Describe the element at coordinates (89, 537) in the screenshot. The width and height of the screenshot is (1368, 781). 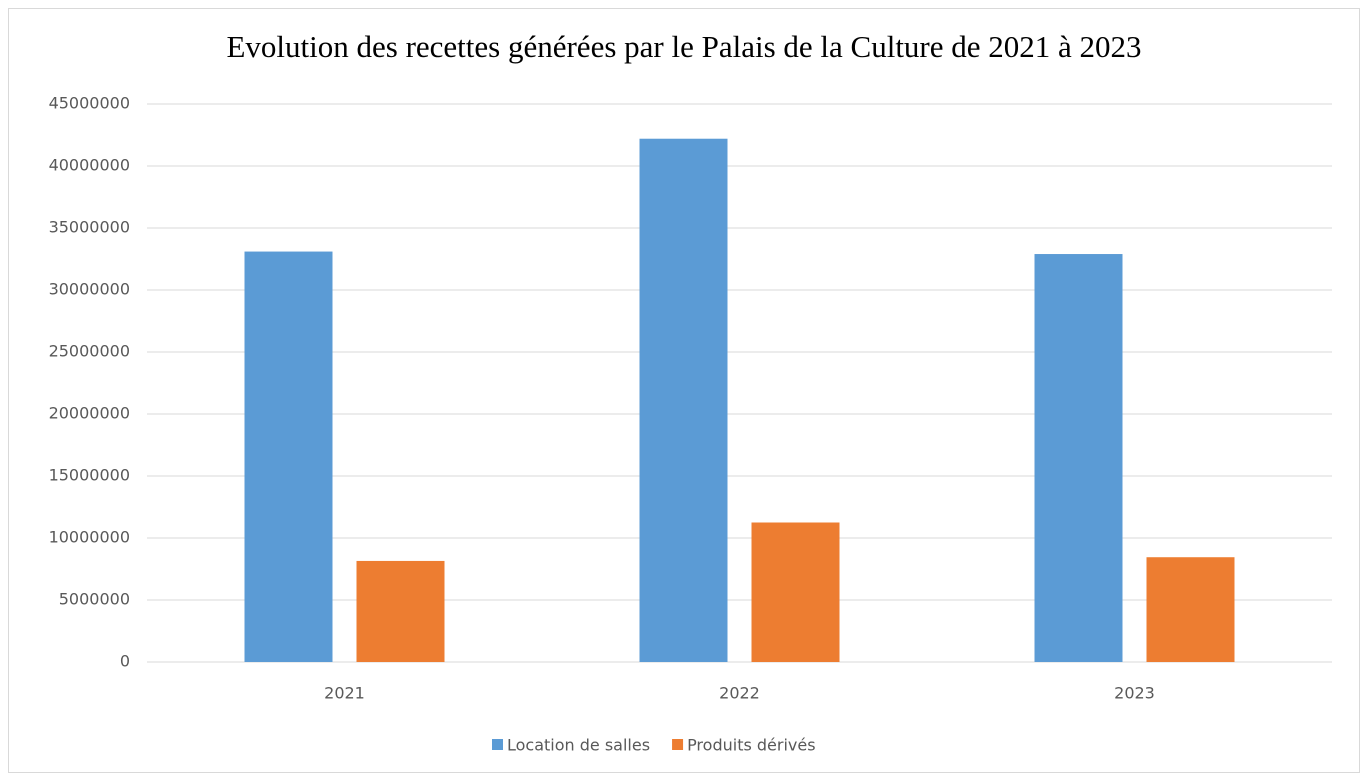
I see `y-tick-label: 10000000` at that location.